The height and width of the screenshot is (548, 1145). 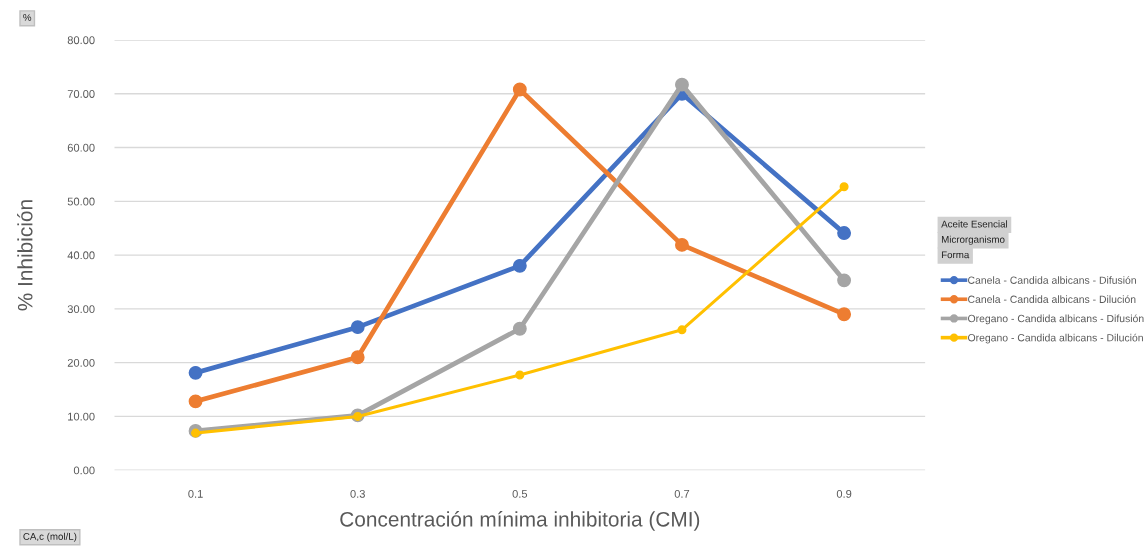 I want to click on x-tick-label: 0.7, so click(x=682, y=493).